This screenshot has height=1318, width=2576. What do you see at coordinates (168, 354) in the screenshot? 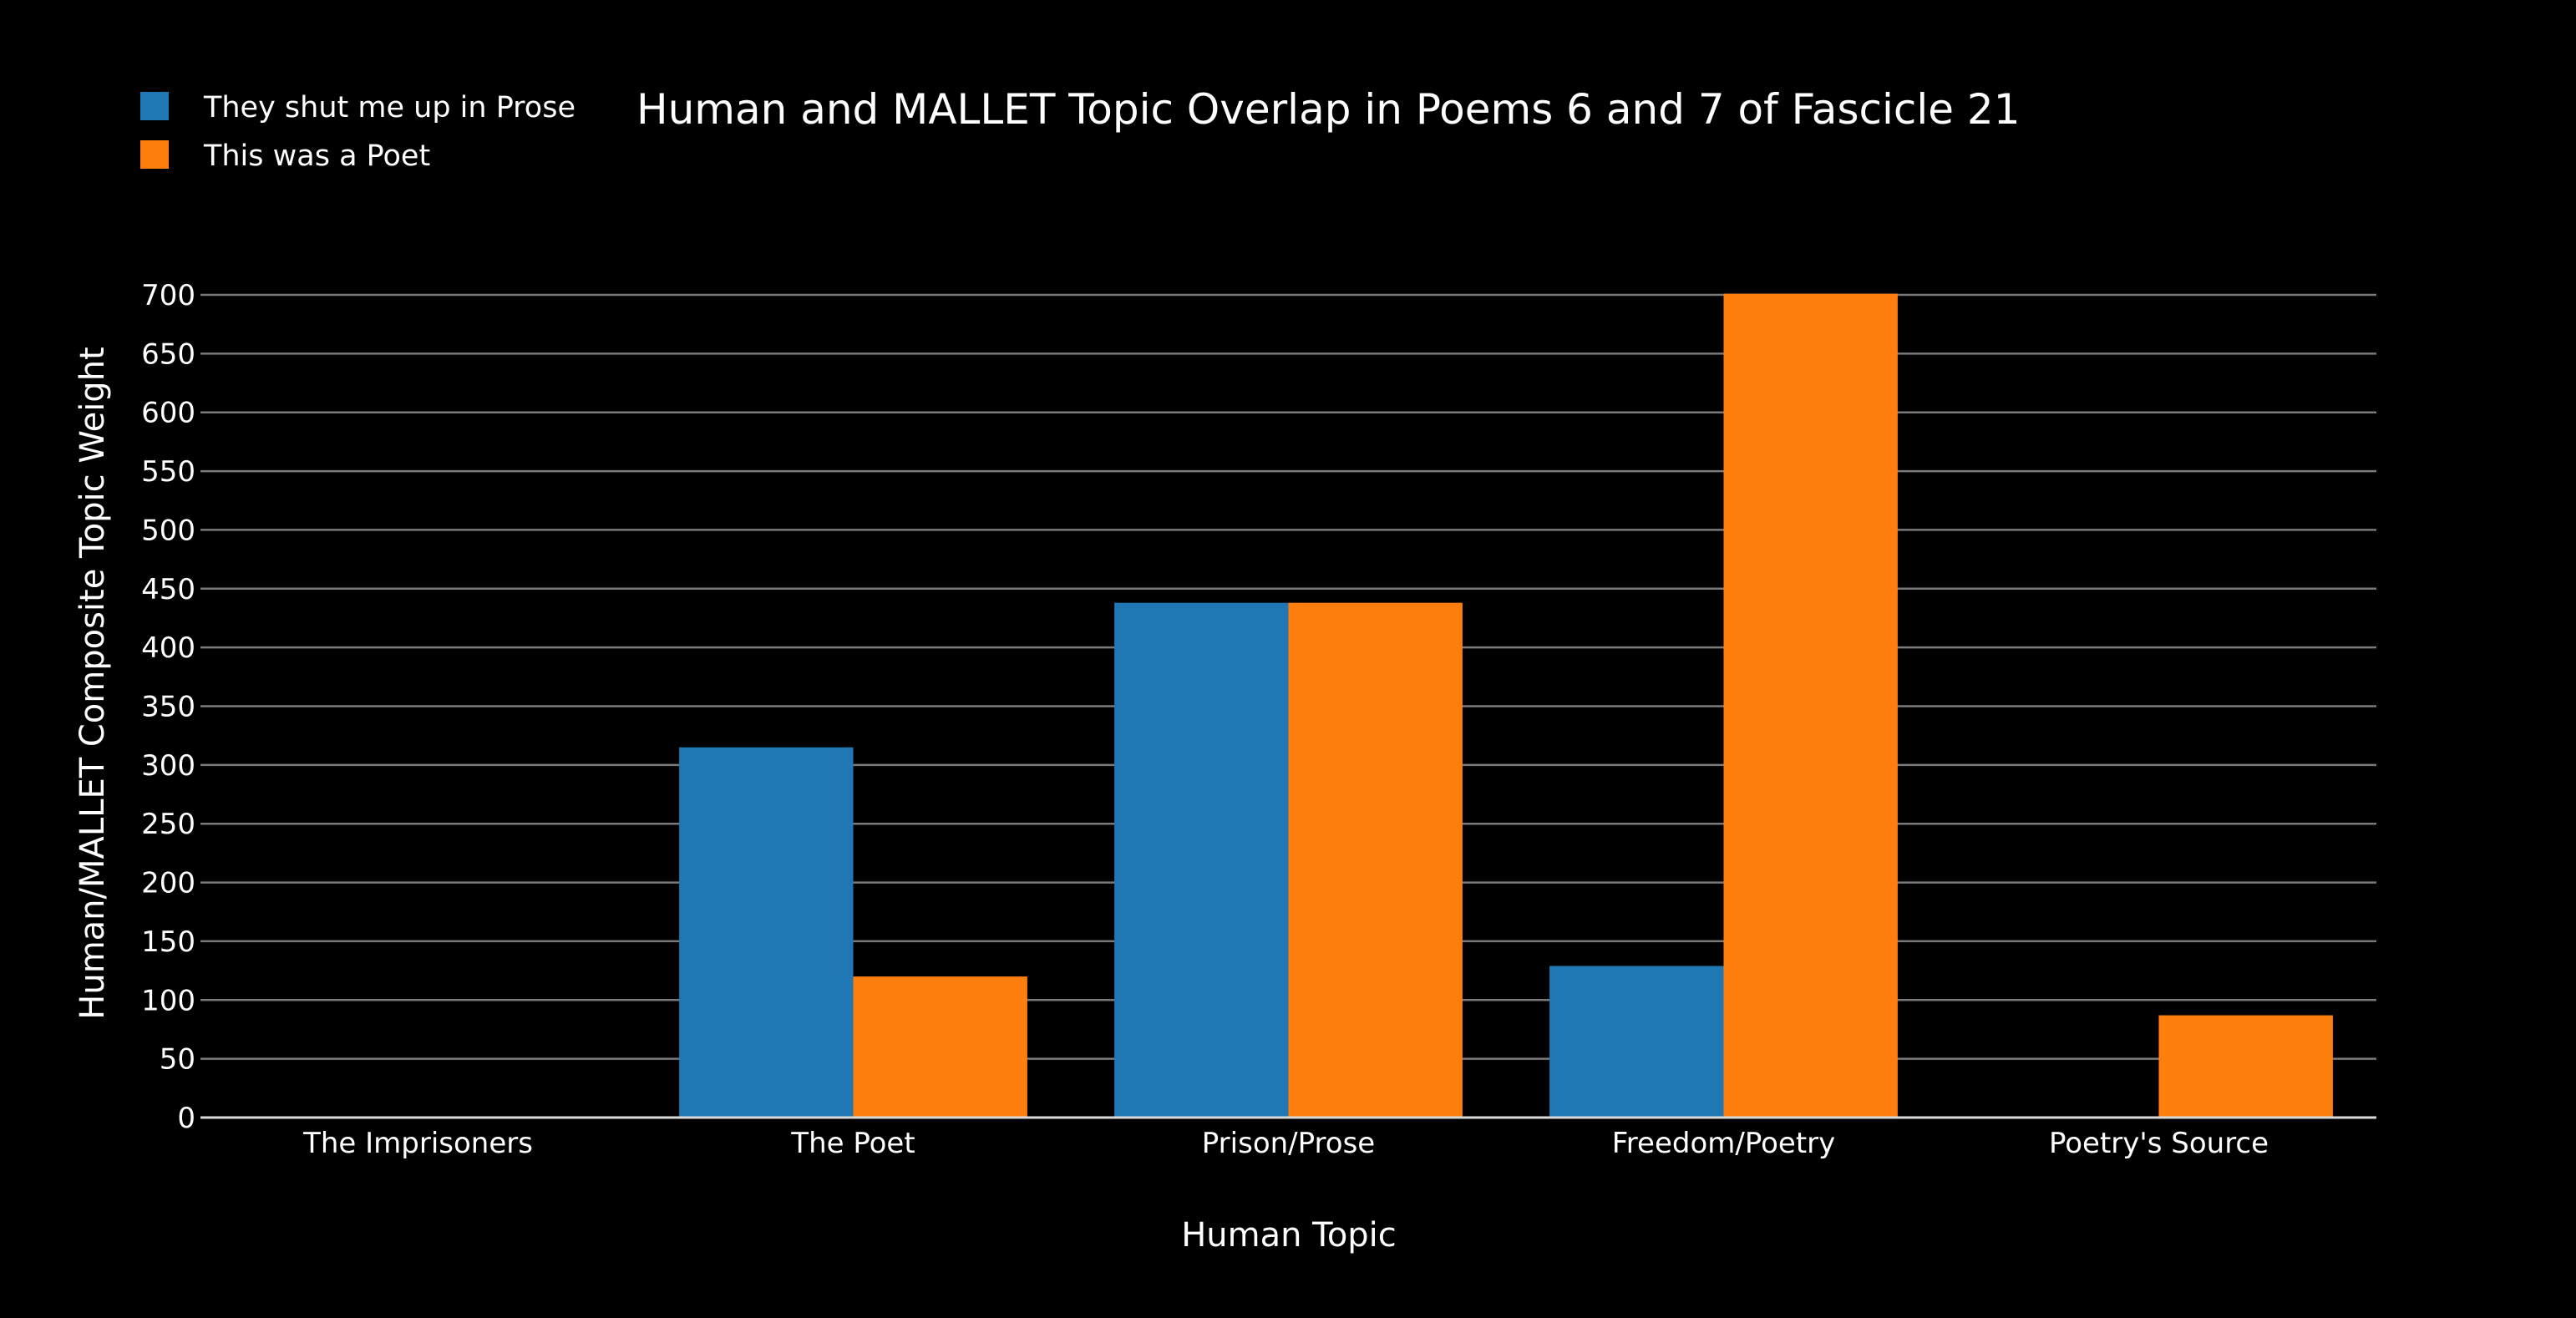
I see `y-tick-label-650: 650` at bounding box center [168, 354].